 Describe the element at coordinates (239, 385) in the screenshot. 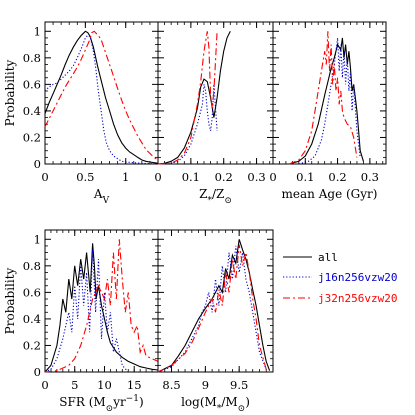

I see `x-tick-label: 9.5` at that location.